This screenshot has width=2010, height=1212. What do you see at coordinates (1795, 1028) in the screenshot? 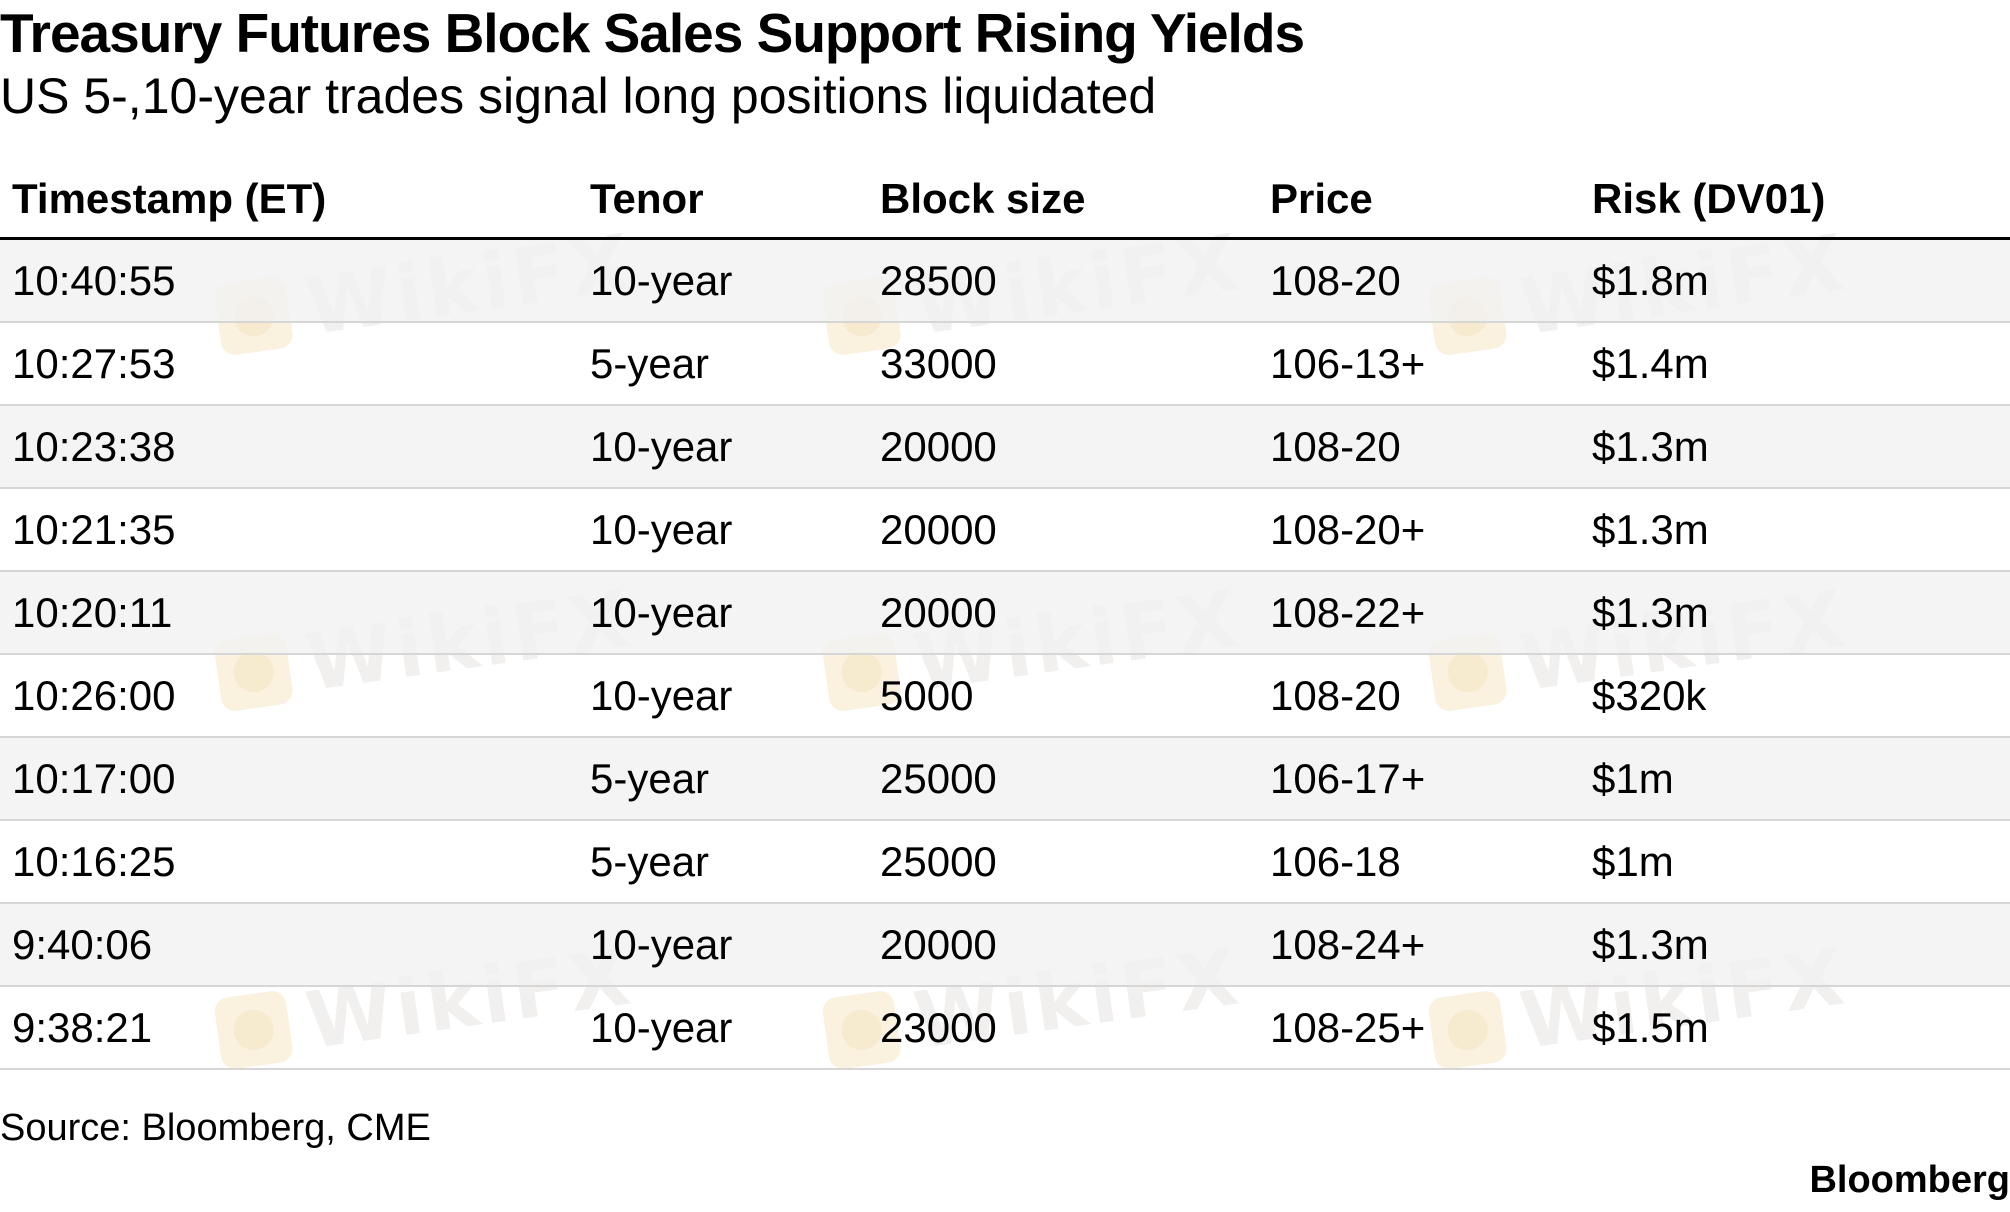
I see `cell-risk: $1.5m` at bounding box center [1795, 1028].